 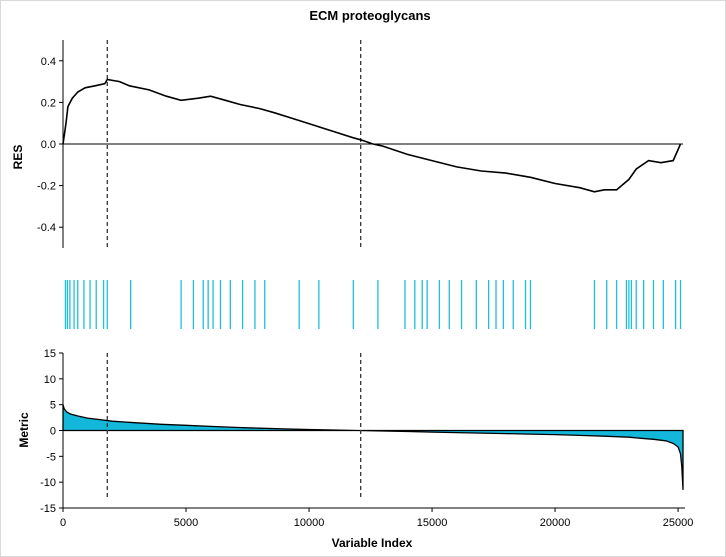 What do you see at coordinates (63, 523) in the screenshot?
I see `x-tick-label: 0` at bounding box center [63, 523].